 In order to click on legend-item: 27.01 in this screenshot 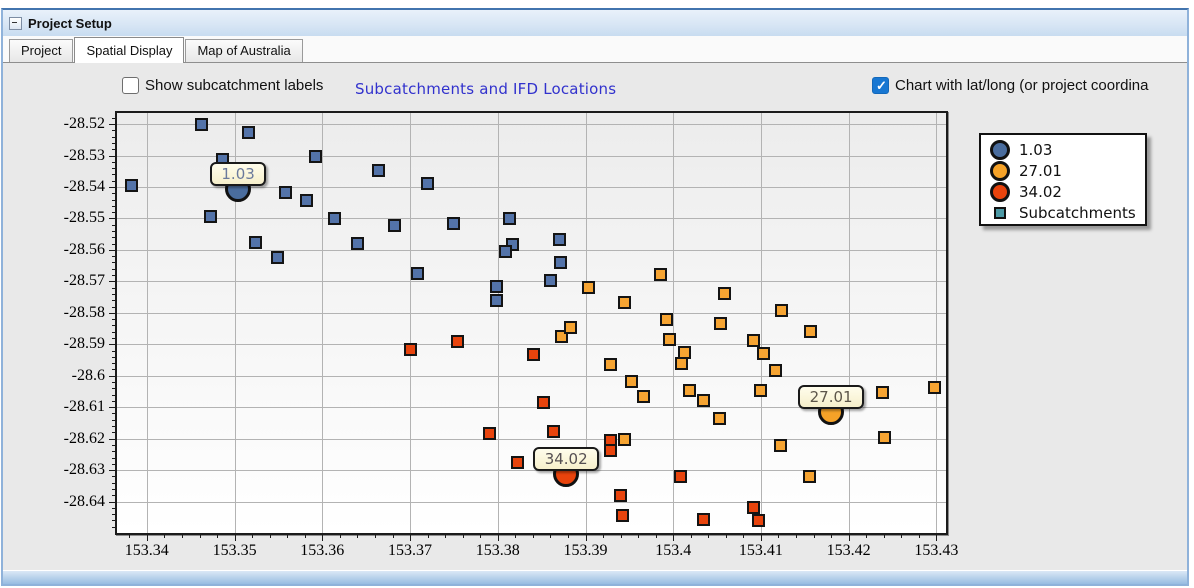, I will do `click(1067, 171)`.